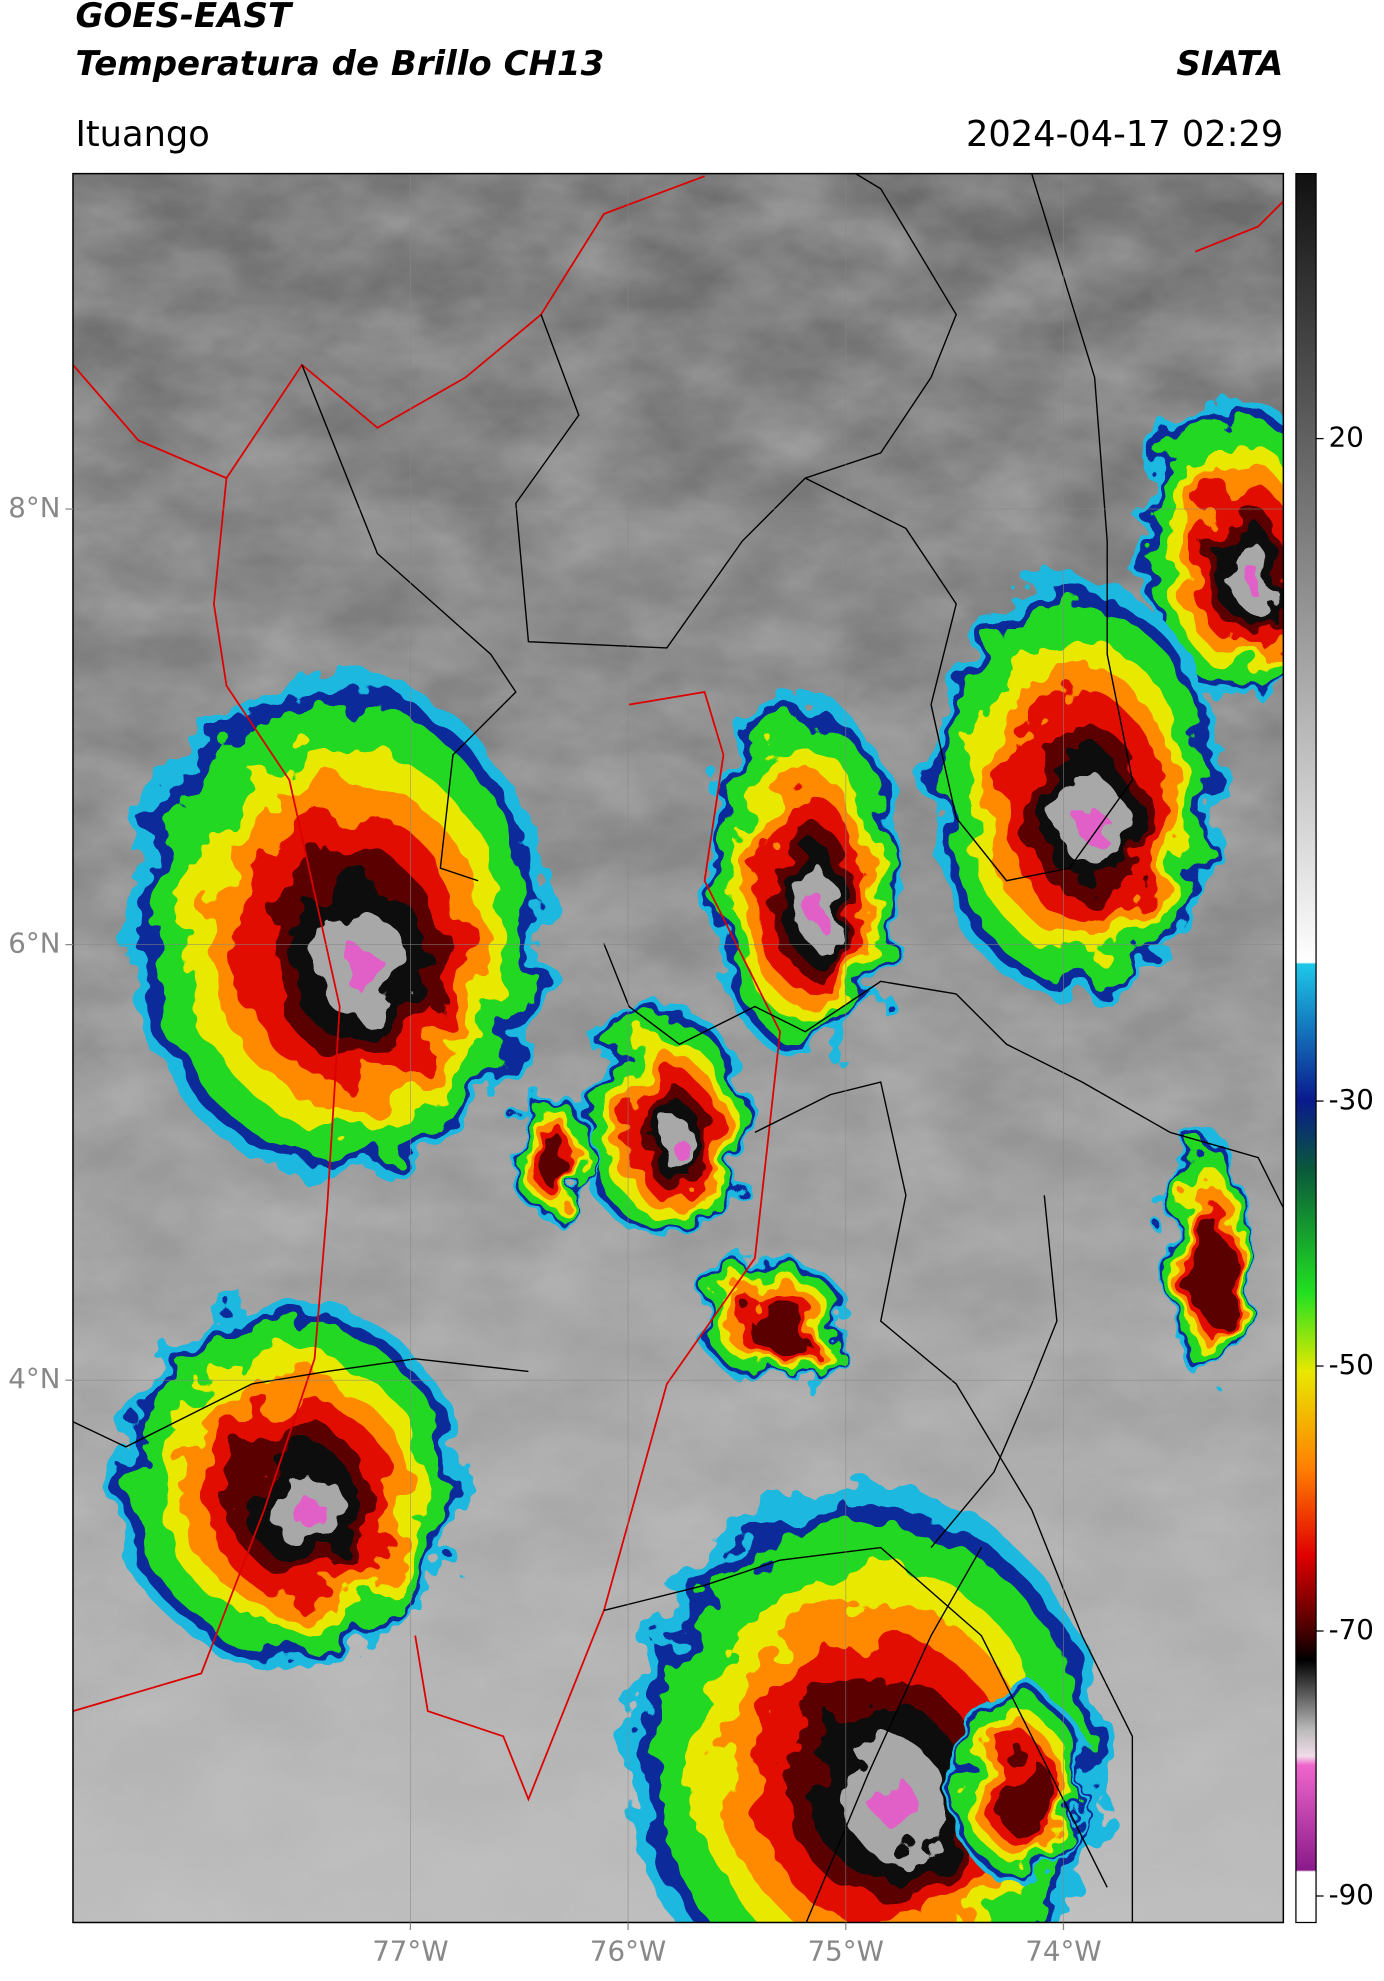  Describe the element at coordinates (34, 1378) in the screenshot. I see `lat-tick-label: 4°N` at that location.